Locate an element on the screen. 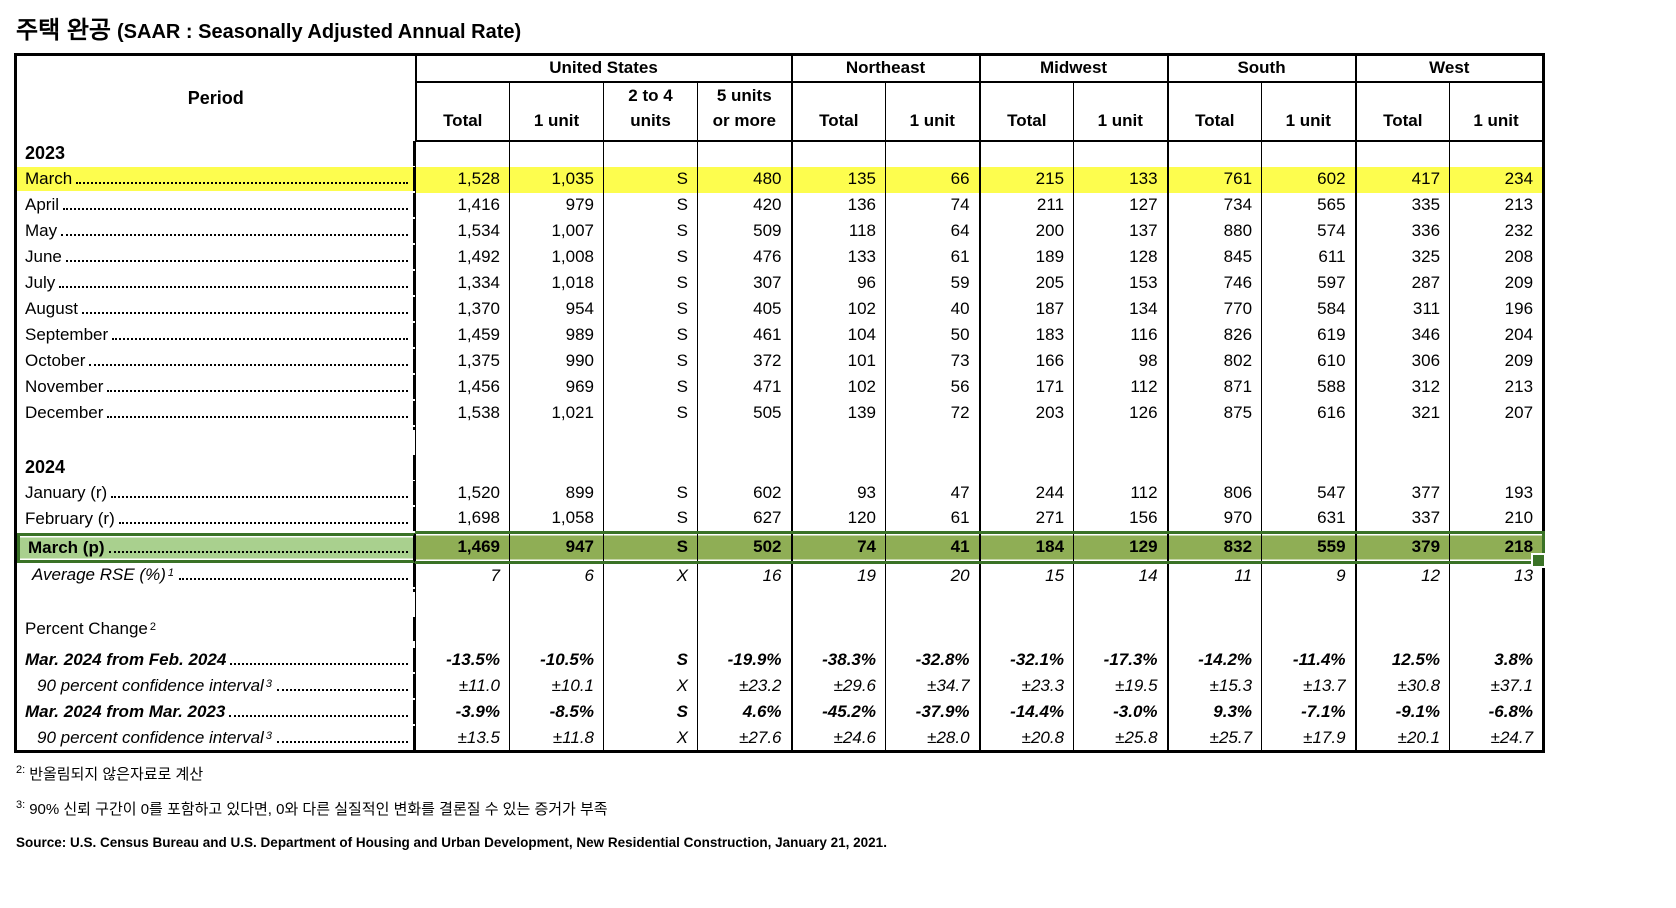 The image size is (1676, 908). value-cell: 631 is located at coordinates (1309, 519).